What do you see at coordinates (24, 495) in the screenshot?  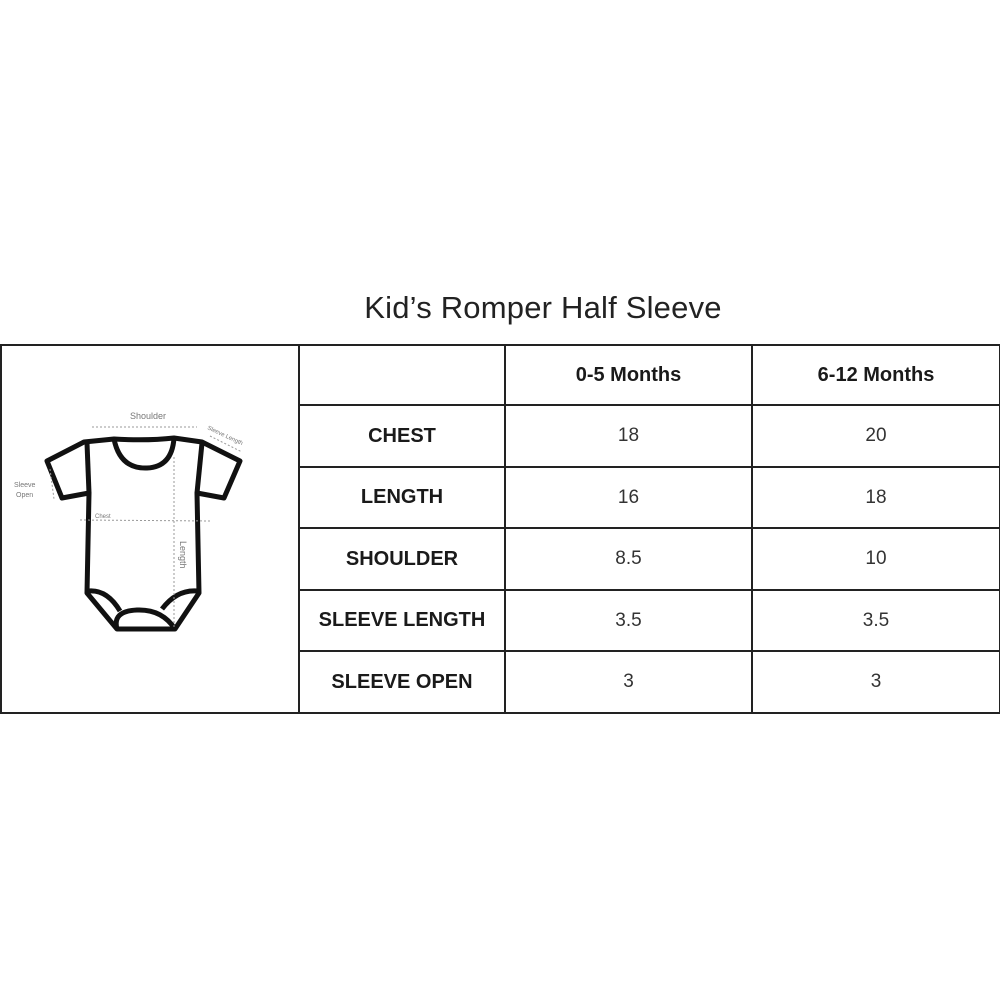 I see `sleeve-open-label-2: Open` at bounding box center [24, 495].